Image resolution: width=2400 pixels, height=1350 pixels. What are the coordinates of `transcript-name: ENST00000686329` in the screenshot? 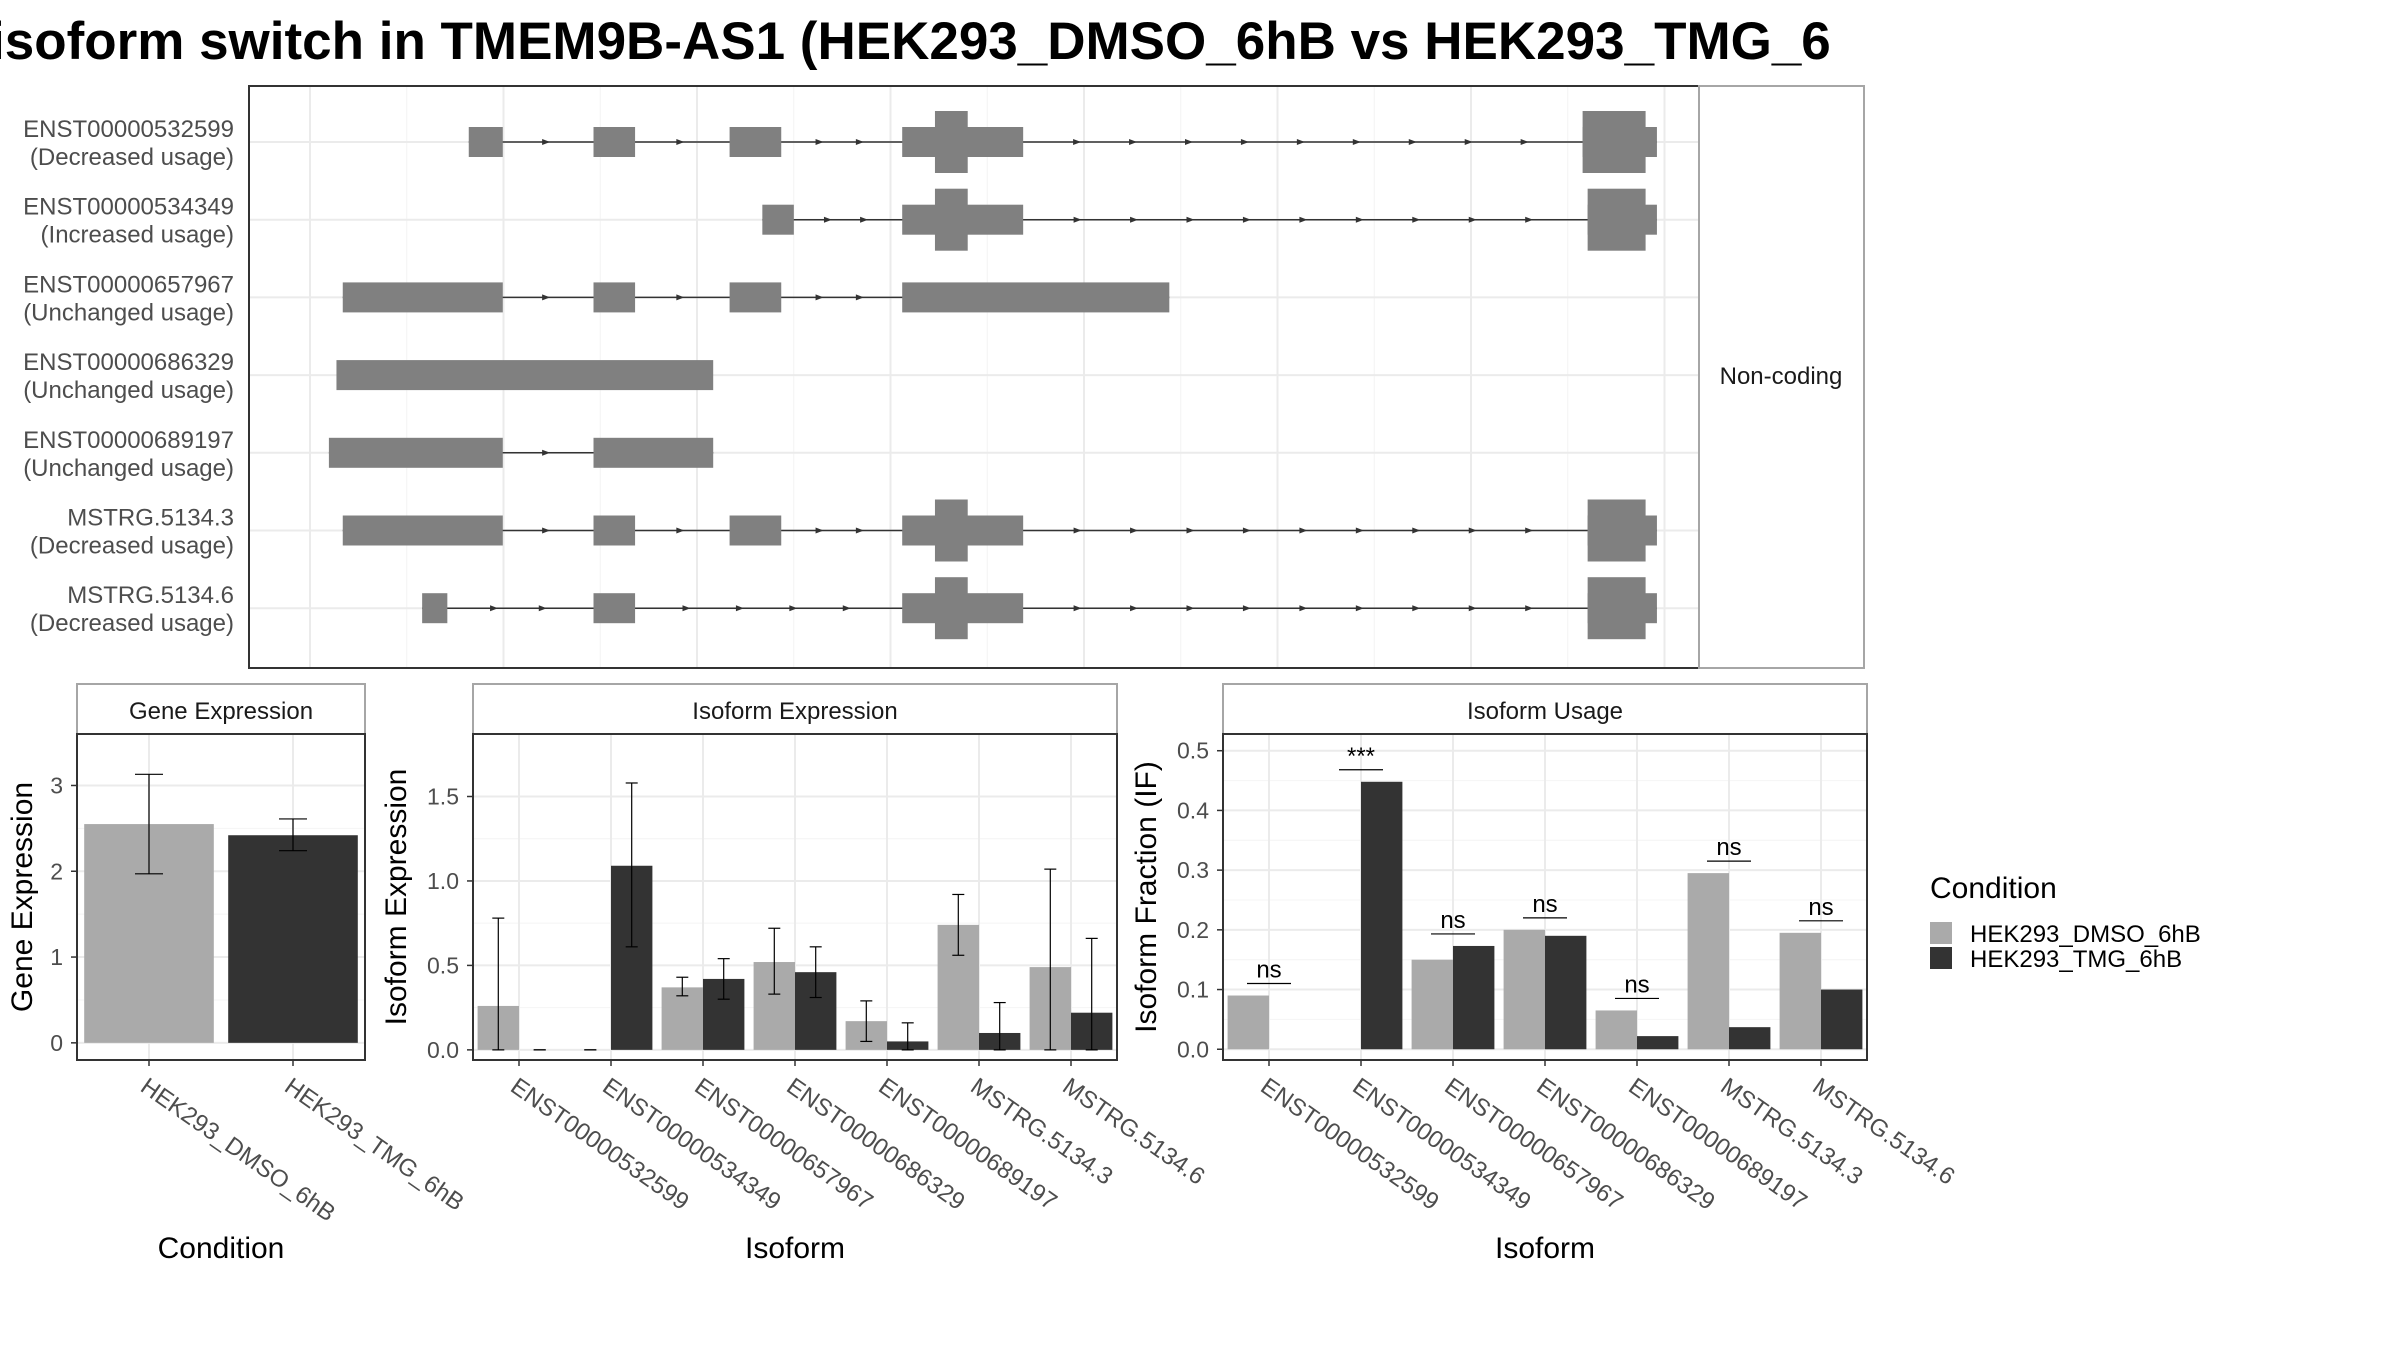 It's located at (128, 362).